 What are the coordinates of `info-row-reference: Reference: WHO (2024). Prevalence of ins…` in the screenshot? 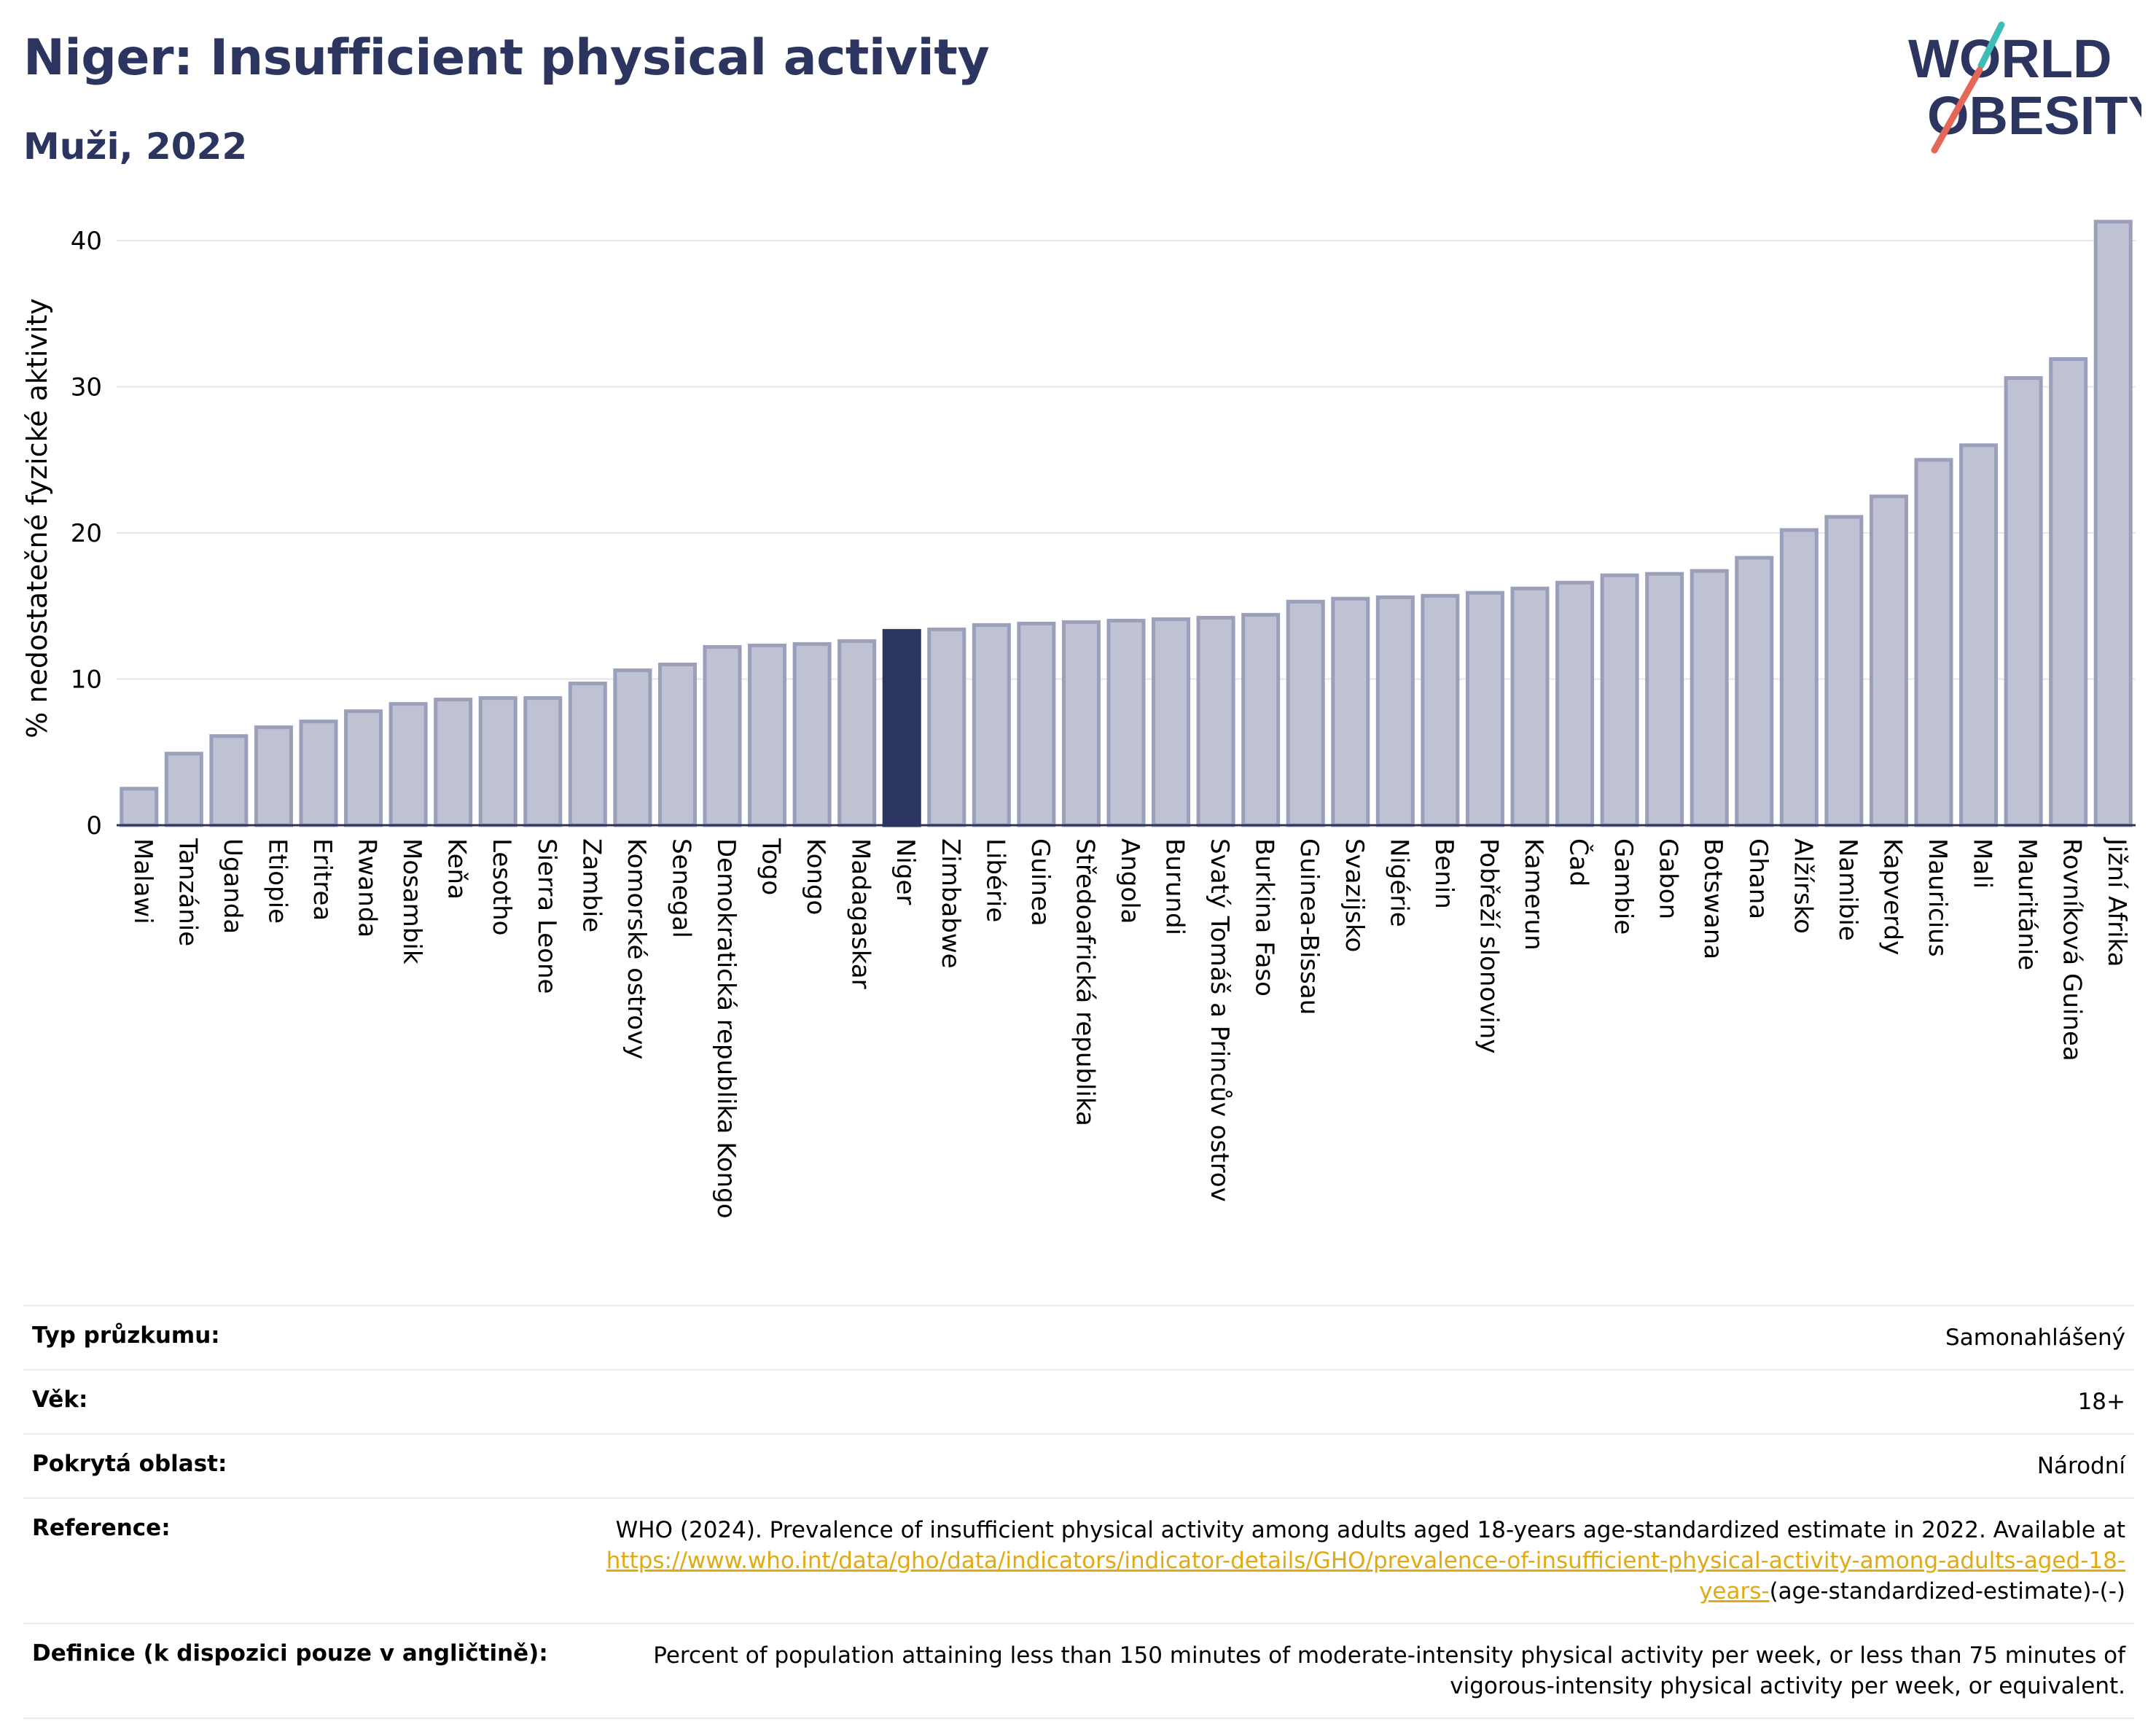 It's located at (1079, 1560).